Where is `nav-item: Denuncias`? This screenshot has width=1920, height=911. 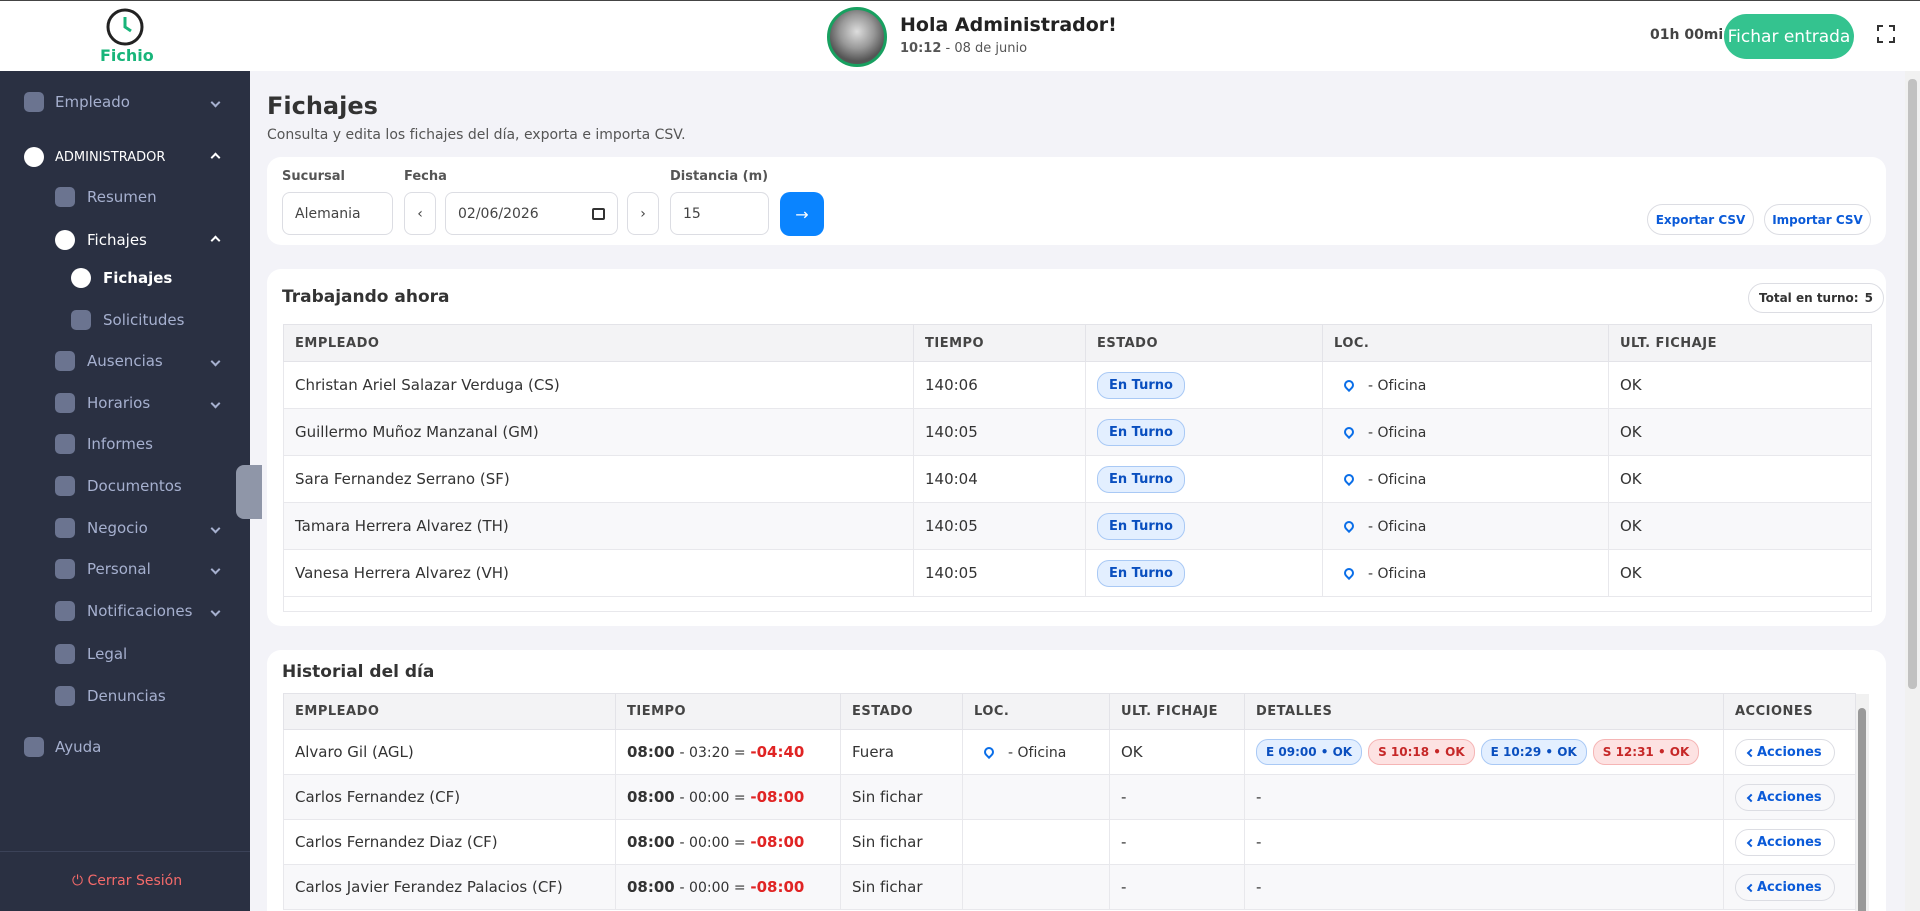 nav-item: Denuncias is located at coordinates (125, 696).